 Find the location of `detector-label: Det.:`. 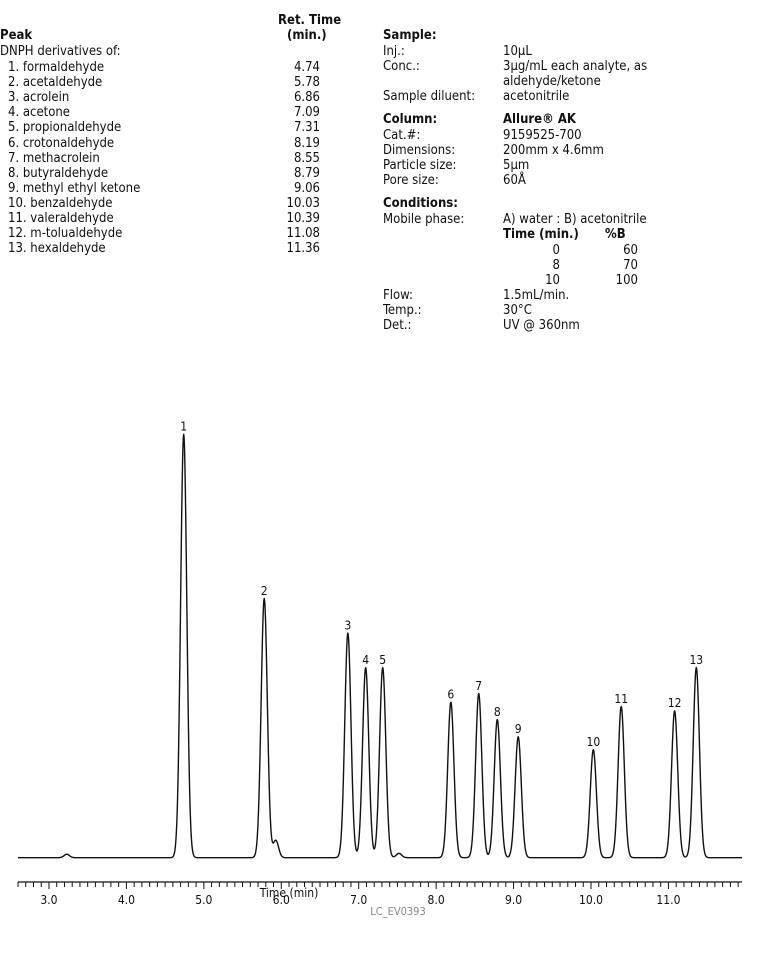

detector-label: Det.: is located at coordinates (397, 325).